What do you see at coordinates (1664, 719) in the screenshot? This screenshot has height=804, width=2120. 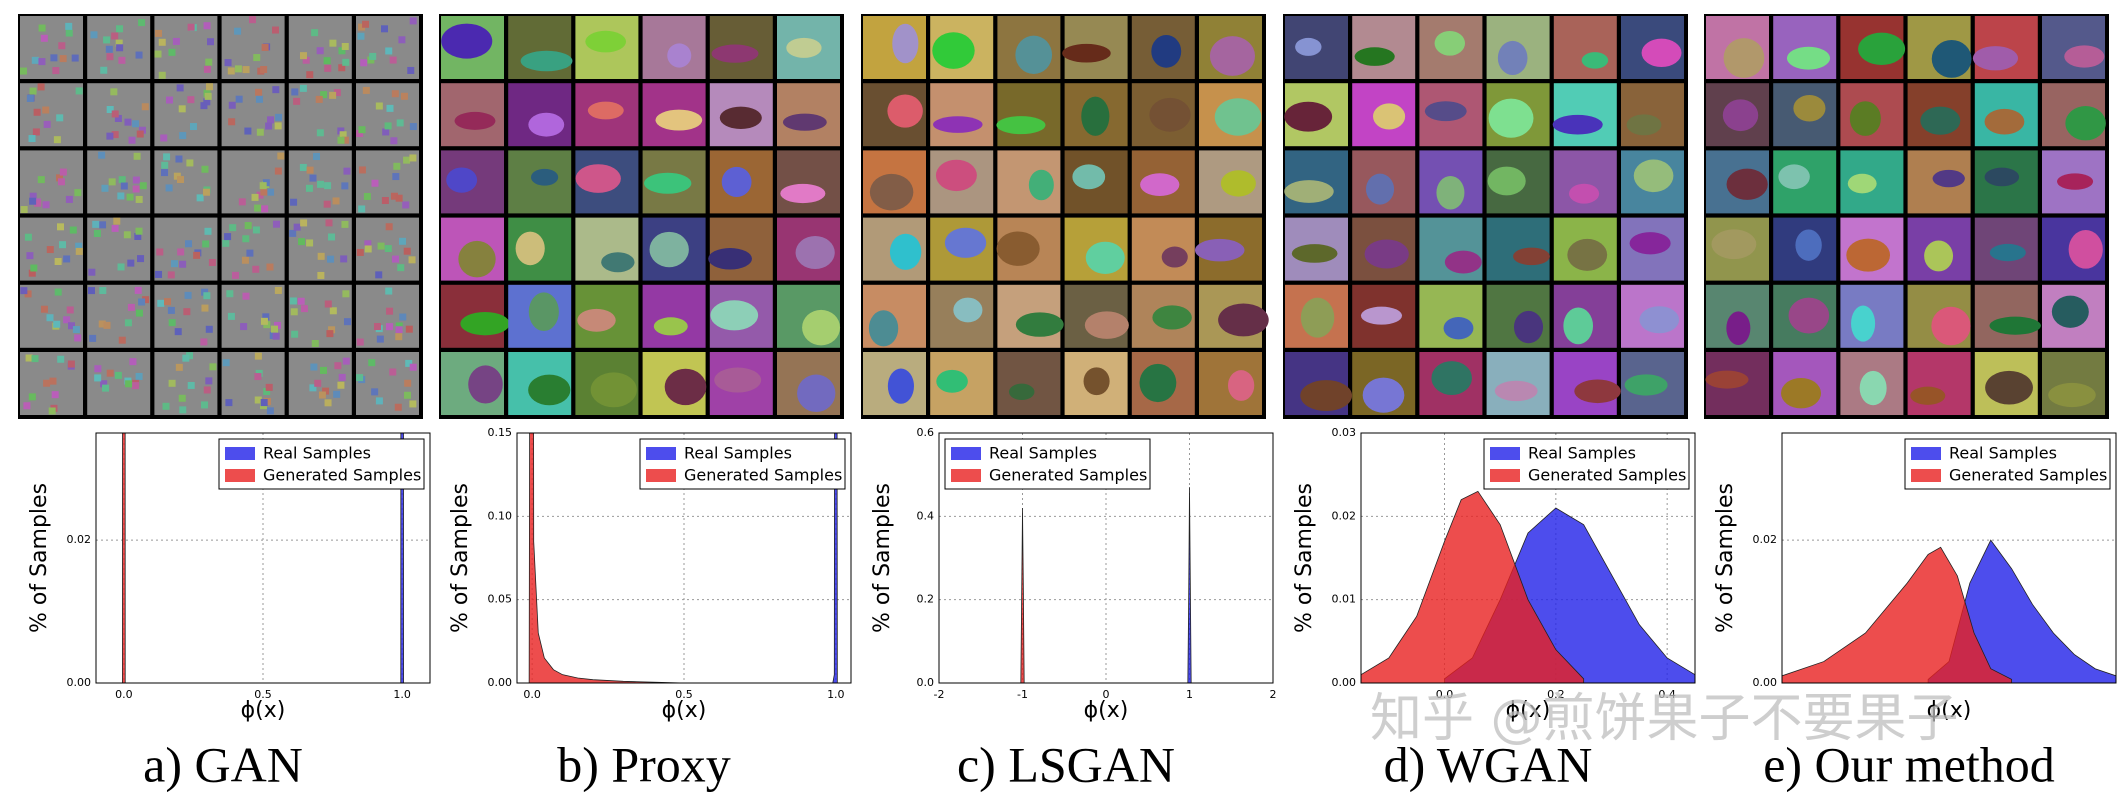 I see `watermark: 知乎 @煎饼果子不要果子` at bounding box center [1664, 719].